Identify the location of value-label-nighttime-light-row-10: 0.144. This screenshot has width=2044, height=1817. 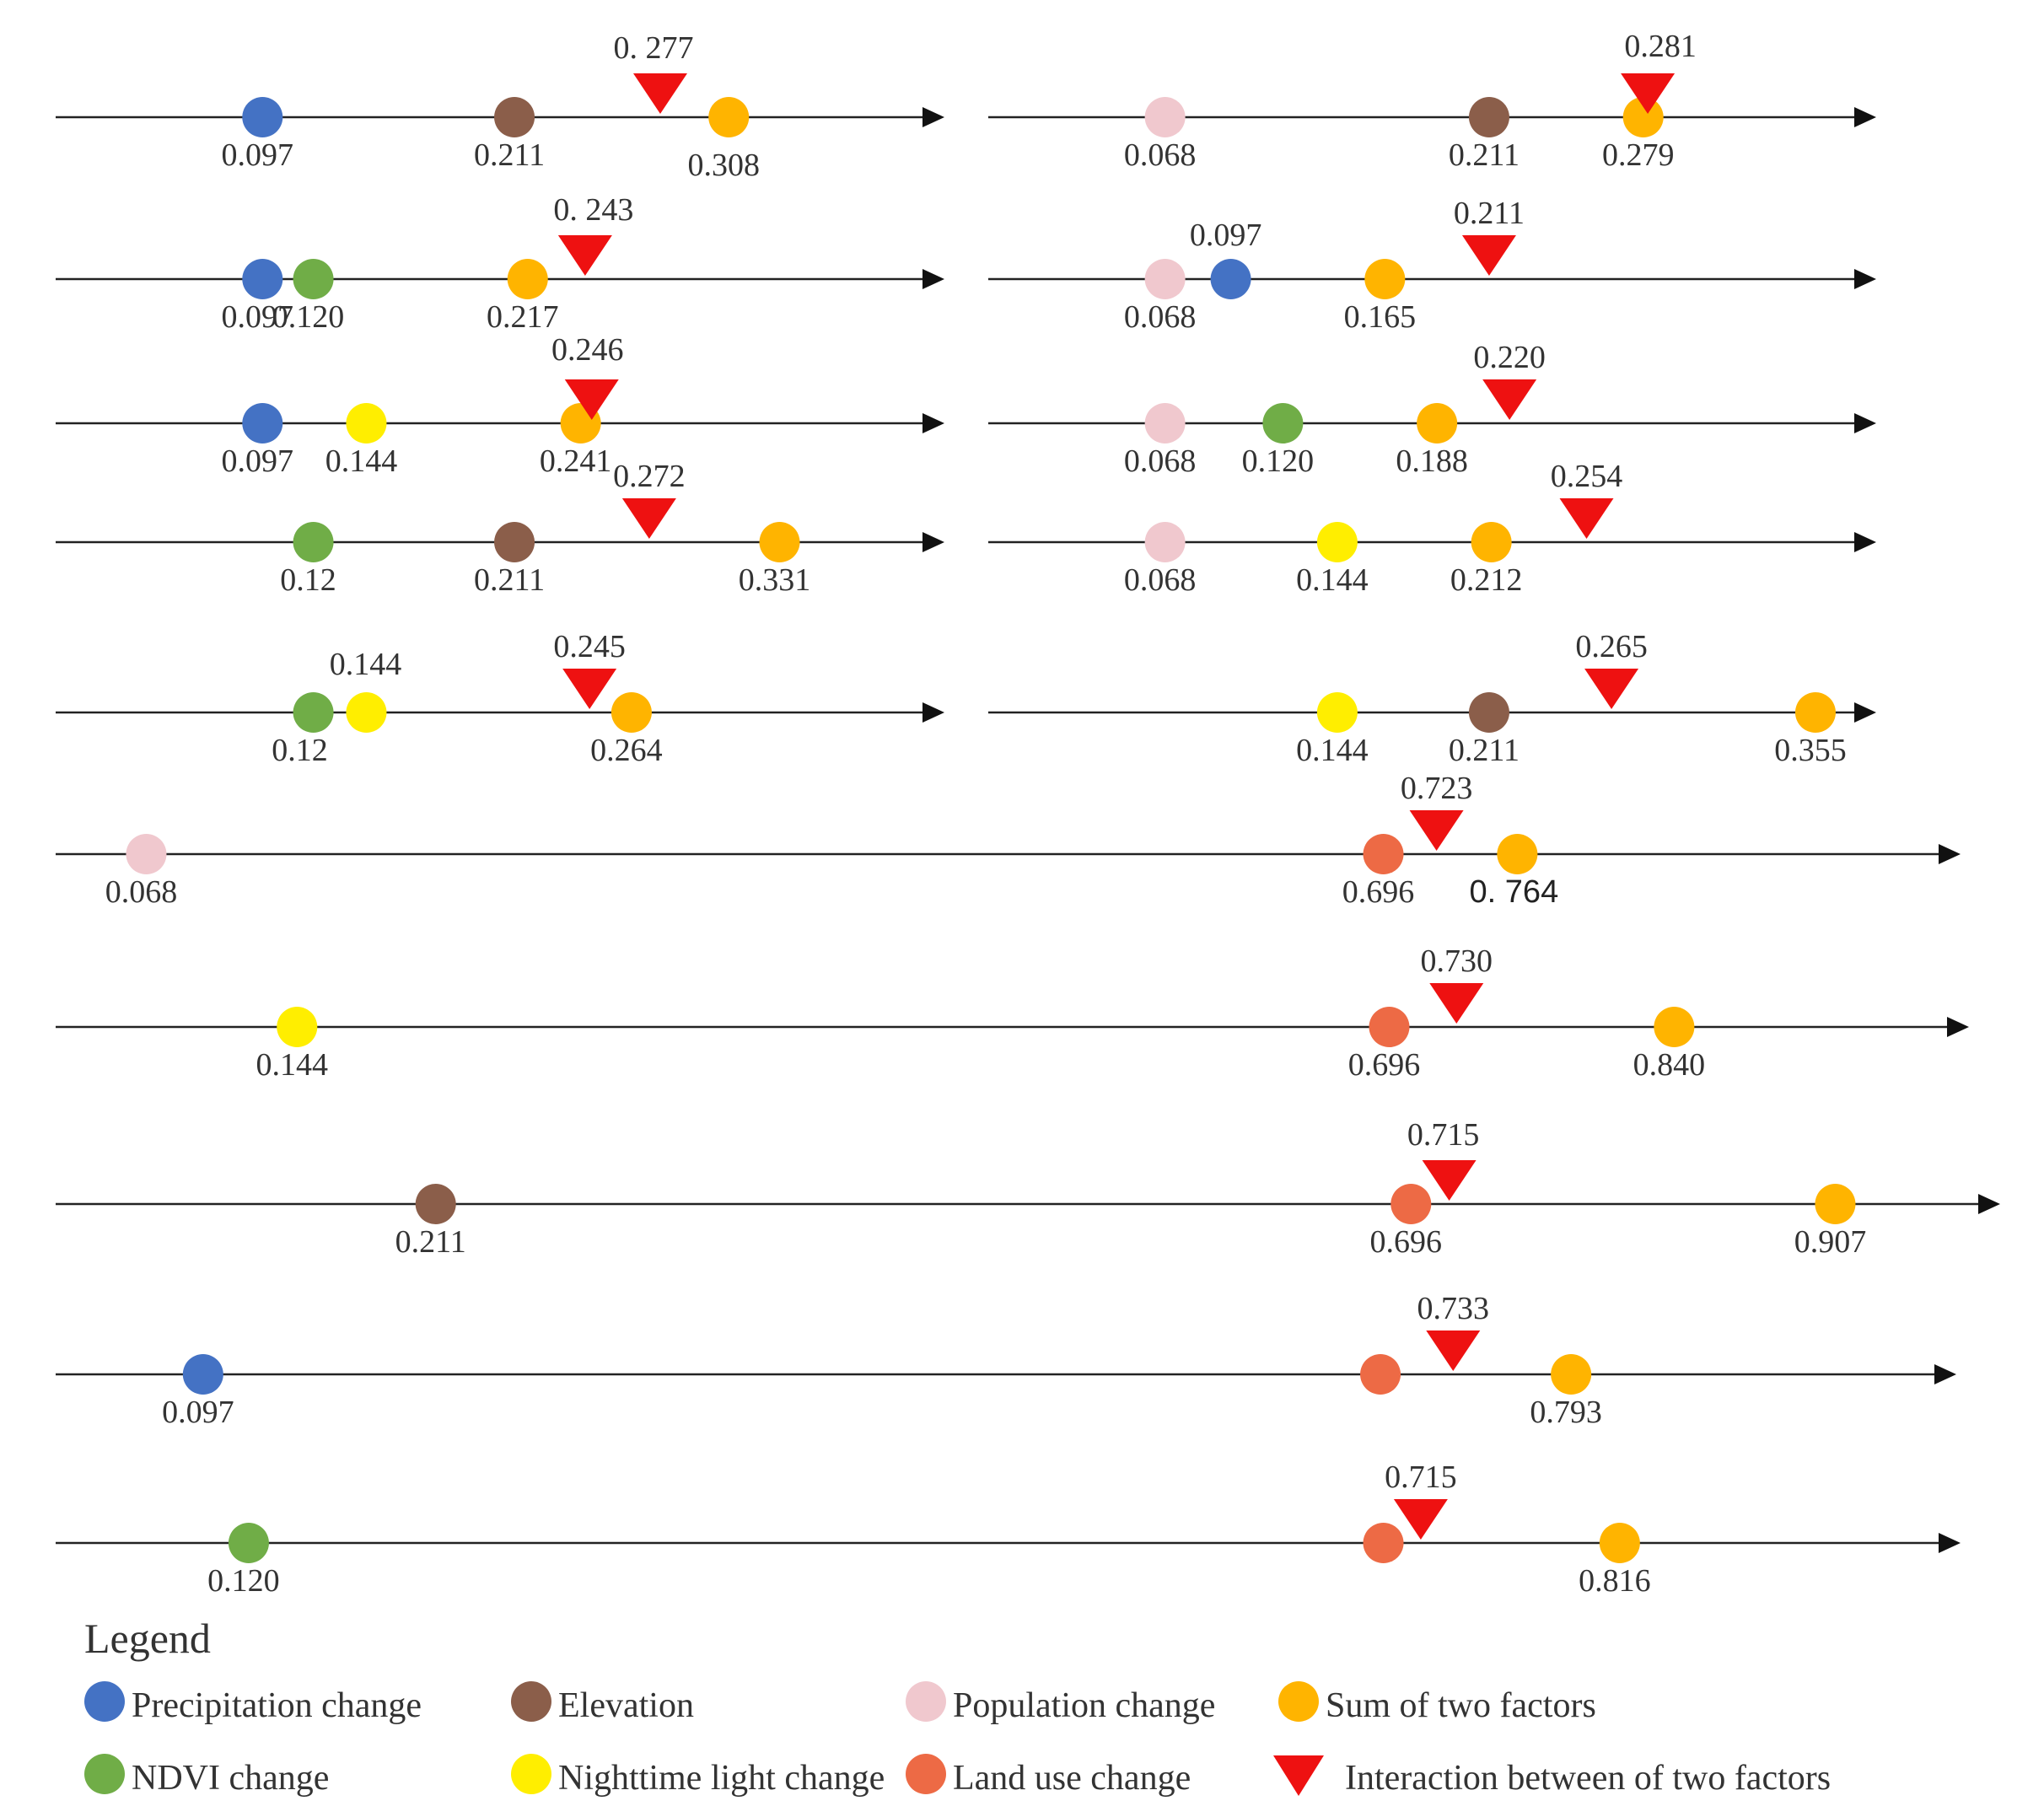
(1333, 750).